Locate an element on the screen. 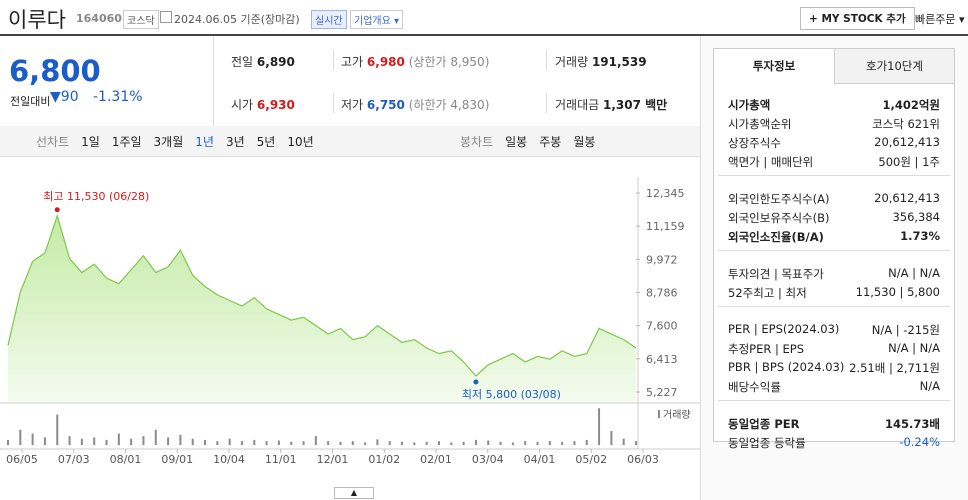 Image resolution: width=968 pixels, height=500 pixels. x-tick-label: 07/03 is located at coordinates (74, 459).